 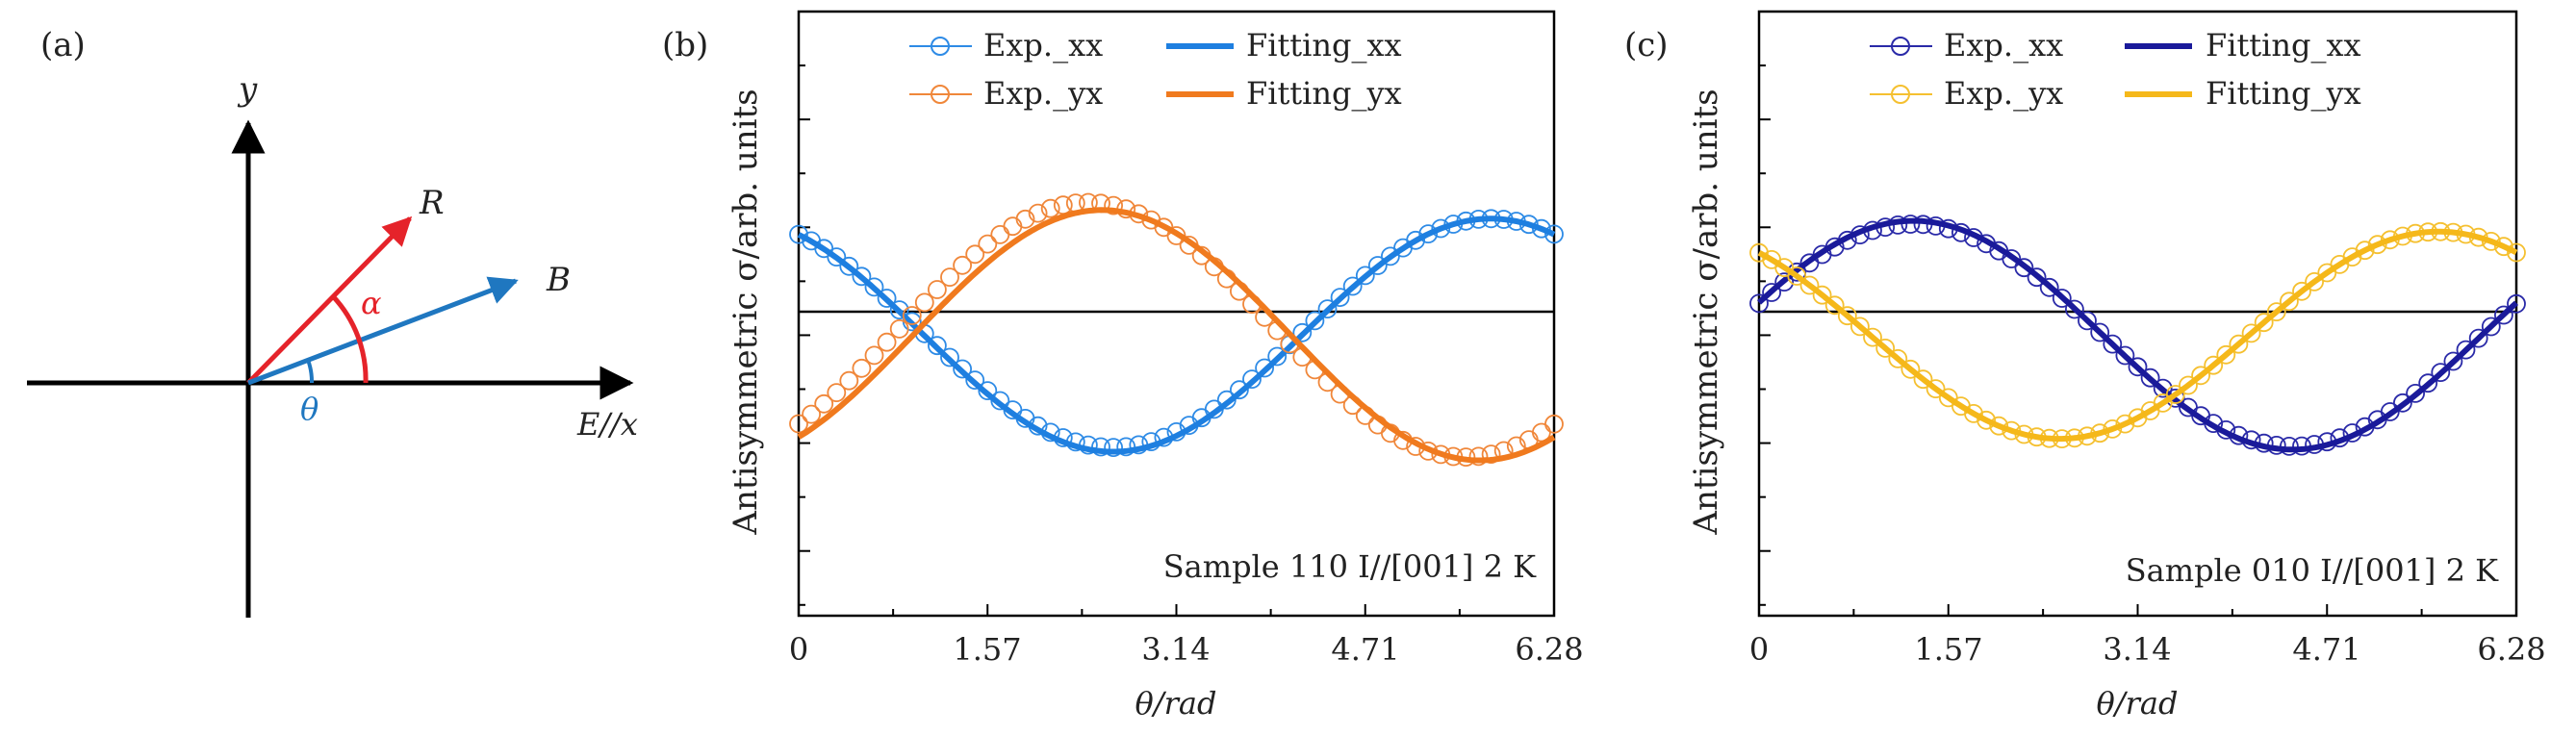 I want to click on x-tick-label: 0, so click(x=1759, y=649).